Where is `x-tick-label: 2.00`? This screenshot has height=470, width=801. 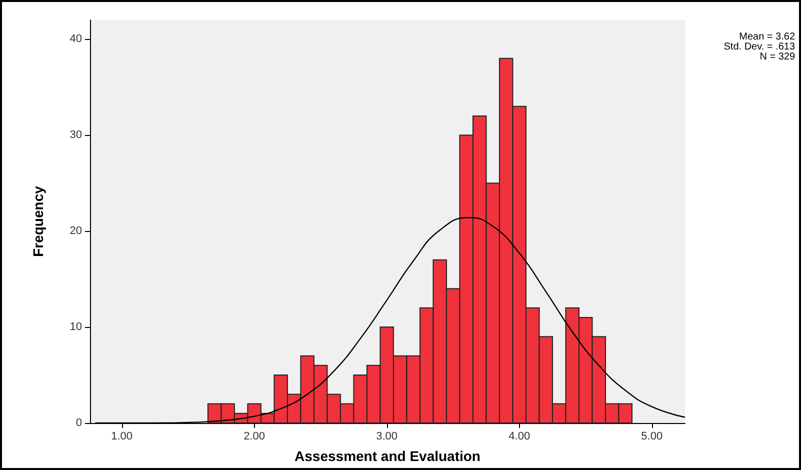 x-tick-label: 2.00 is located at coordinates (255, 436).